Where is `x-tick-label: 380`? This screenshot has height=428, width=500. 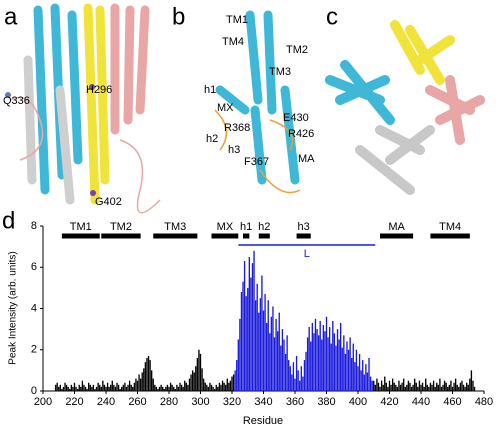 x-tick-label: 380 is located at coordinates (326, 402).